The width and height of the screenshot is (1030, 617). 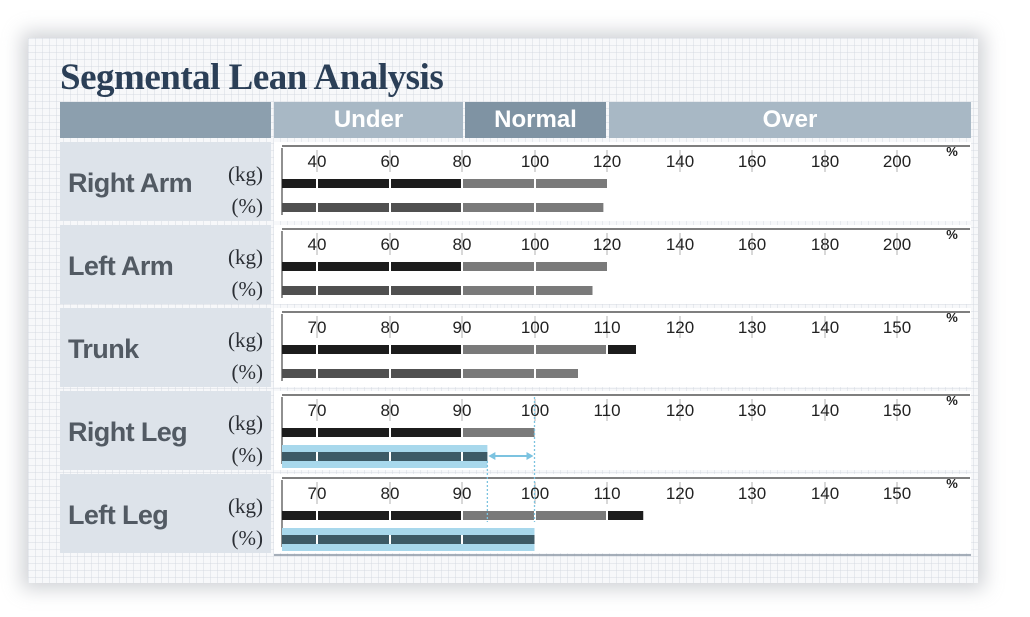 What do you see at coordinates (317, 161) in the screenshot?
I see `tick-label: 40` at bounding box center [317, 161].